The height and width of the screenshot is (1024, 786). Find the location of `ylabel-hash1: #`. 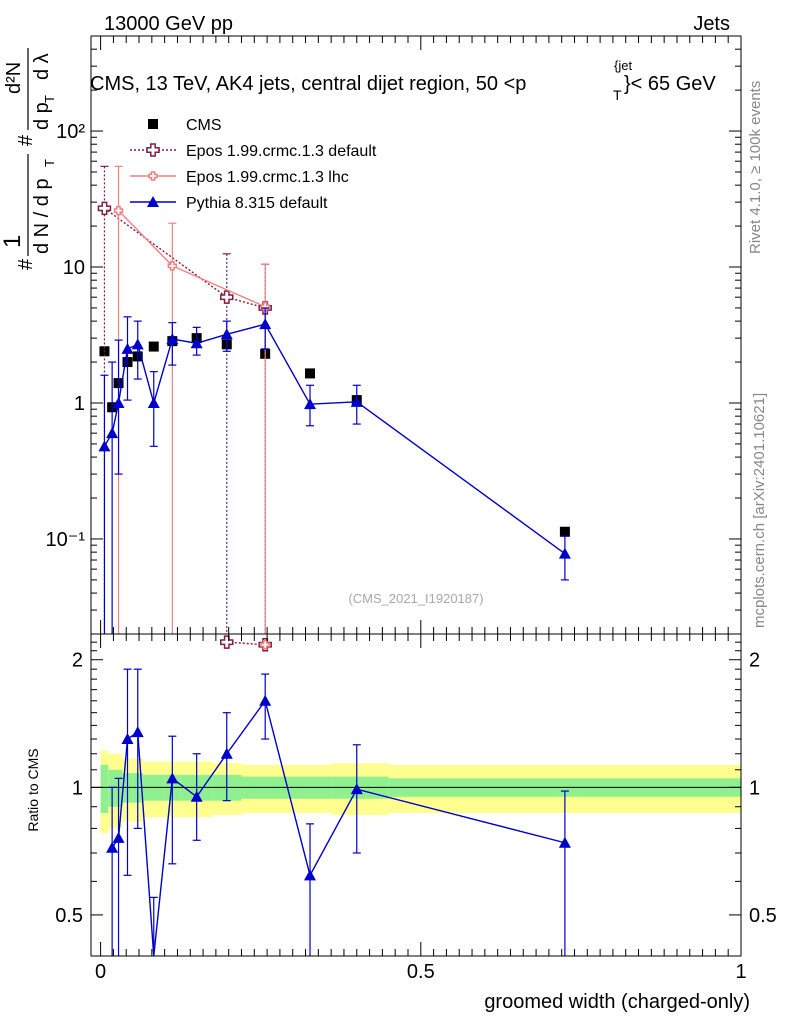

ylabel-hash1: # is located at coordinates (26, 264).